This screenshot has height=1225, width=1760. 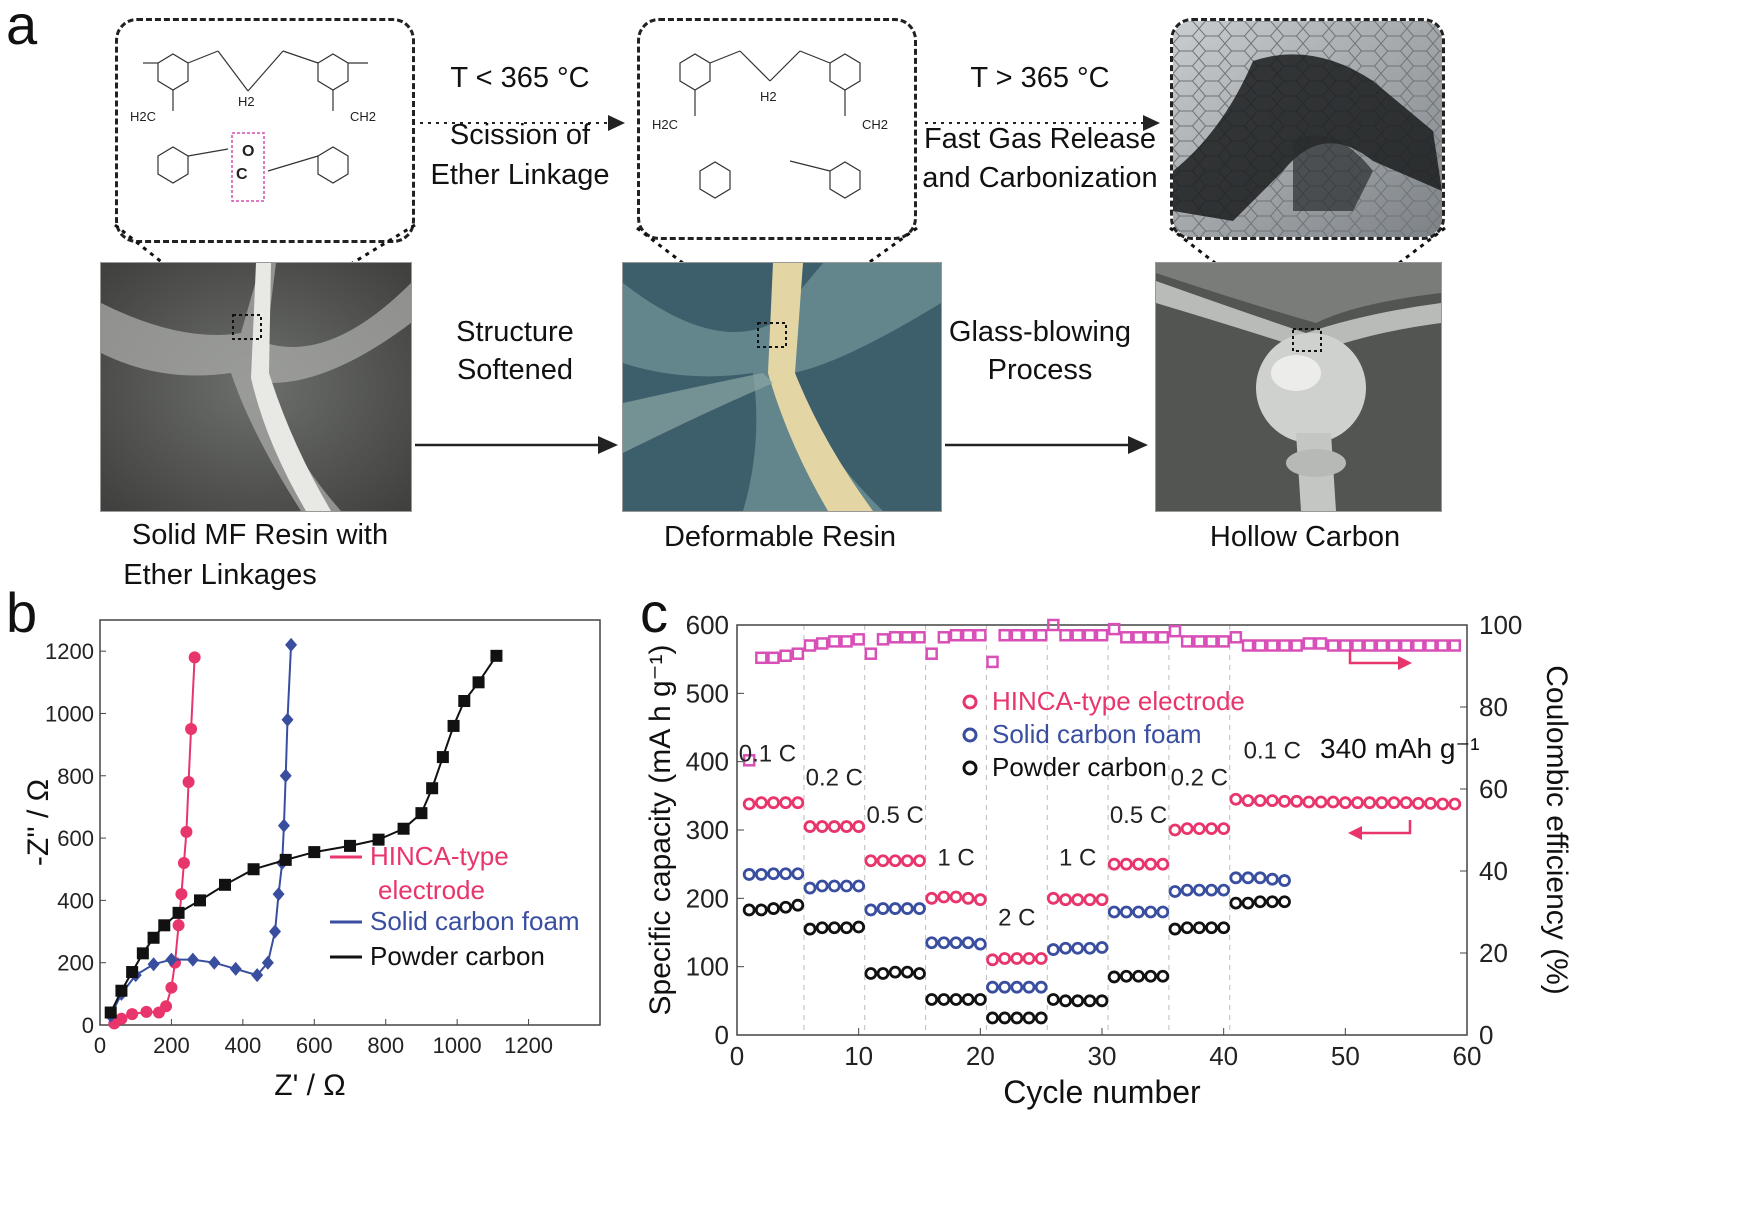 What do you see at coordinates (1040, 370) in the screenshot?
I see `mid2-line2: Process` at bounding box center [1040, 370].